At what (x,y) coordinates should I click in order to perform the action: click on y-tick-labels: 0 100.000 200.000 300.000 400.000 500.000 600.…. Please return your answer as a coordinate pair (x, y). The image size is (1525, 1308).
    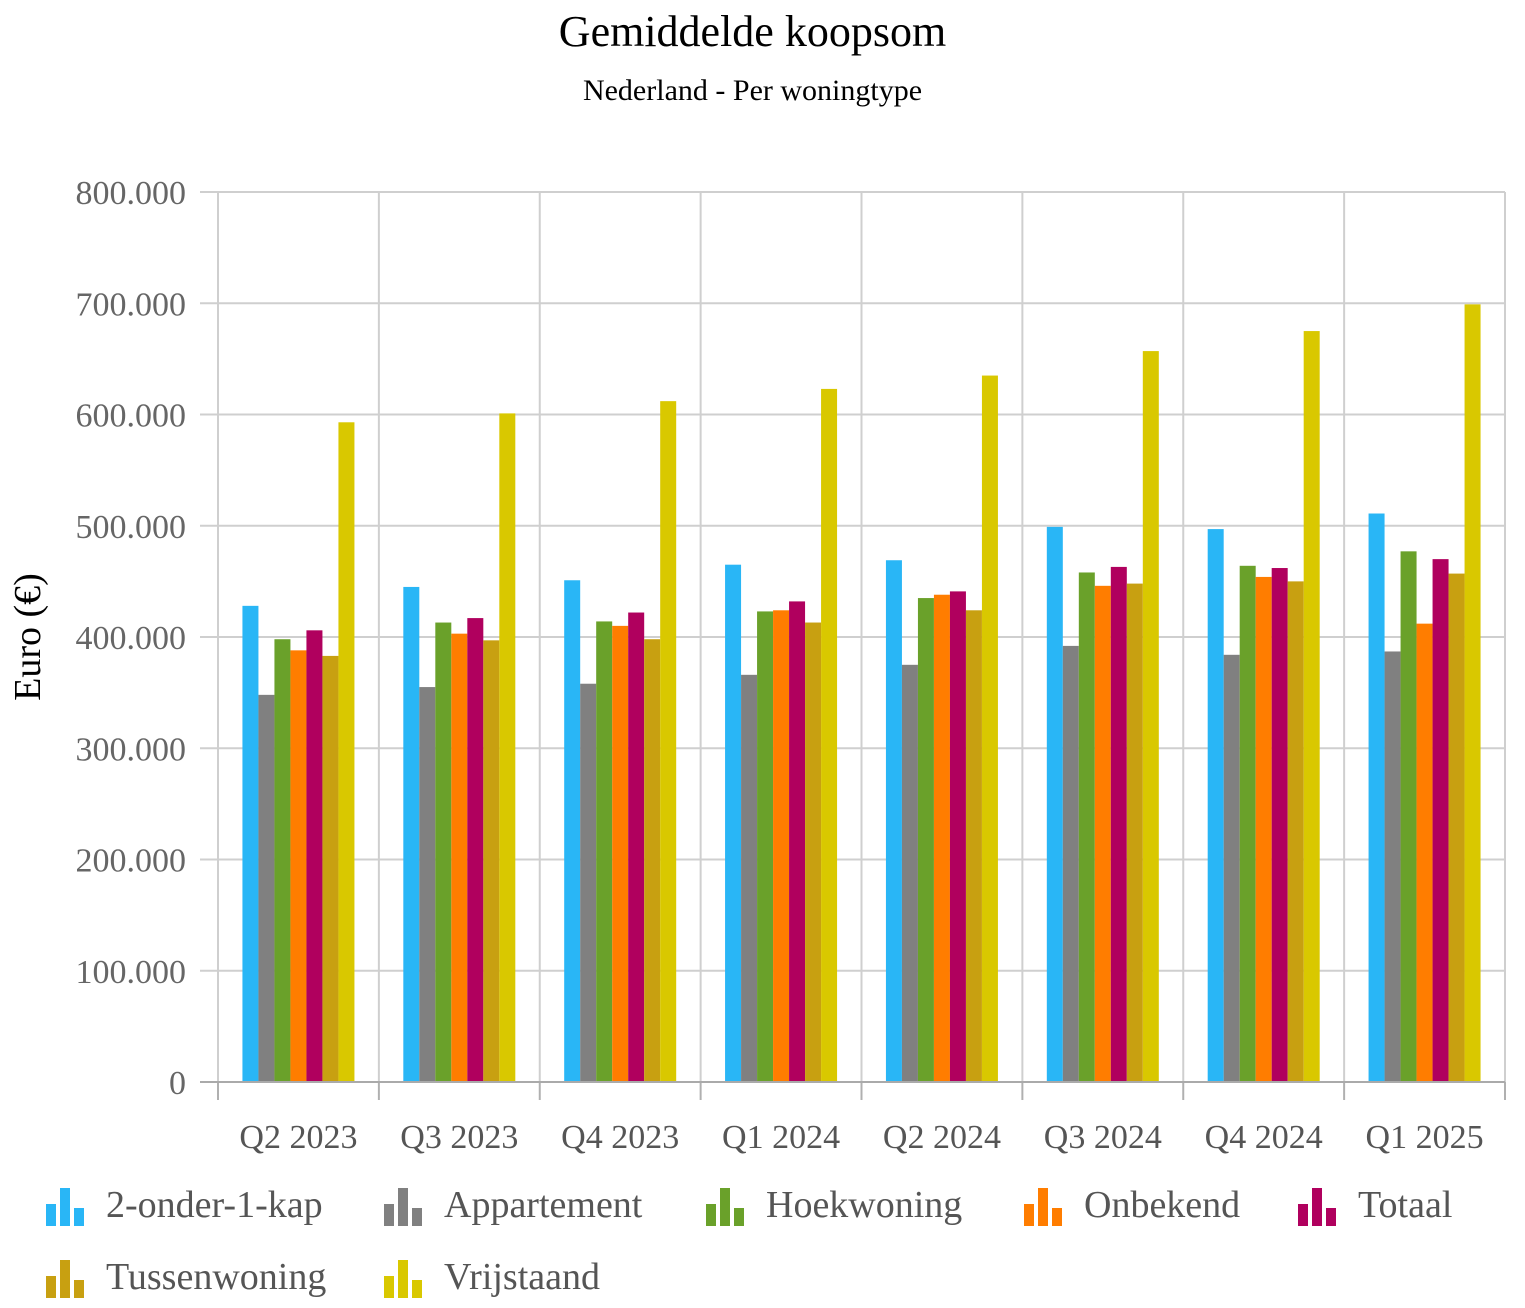
    Looking at the image, I should click on (131, 638).